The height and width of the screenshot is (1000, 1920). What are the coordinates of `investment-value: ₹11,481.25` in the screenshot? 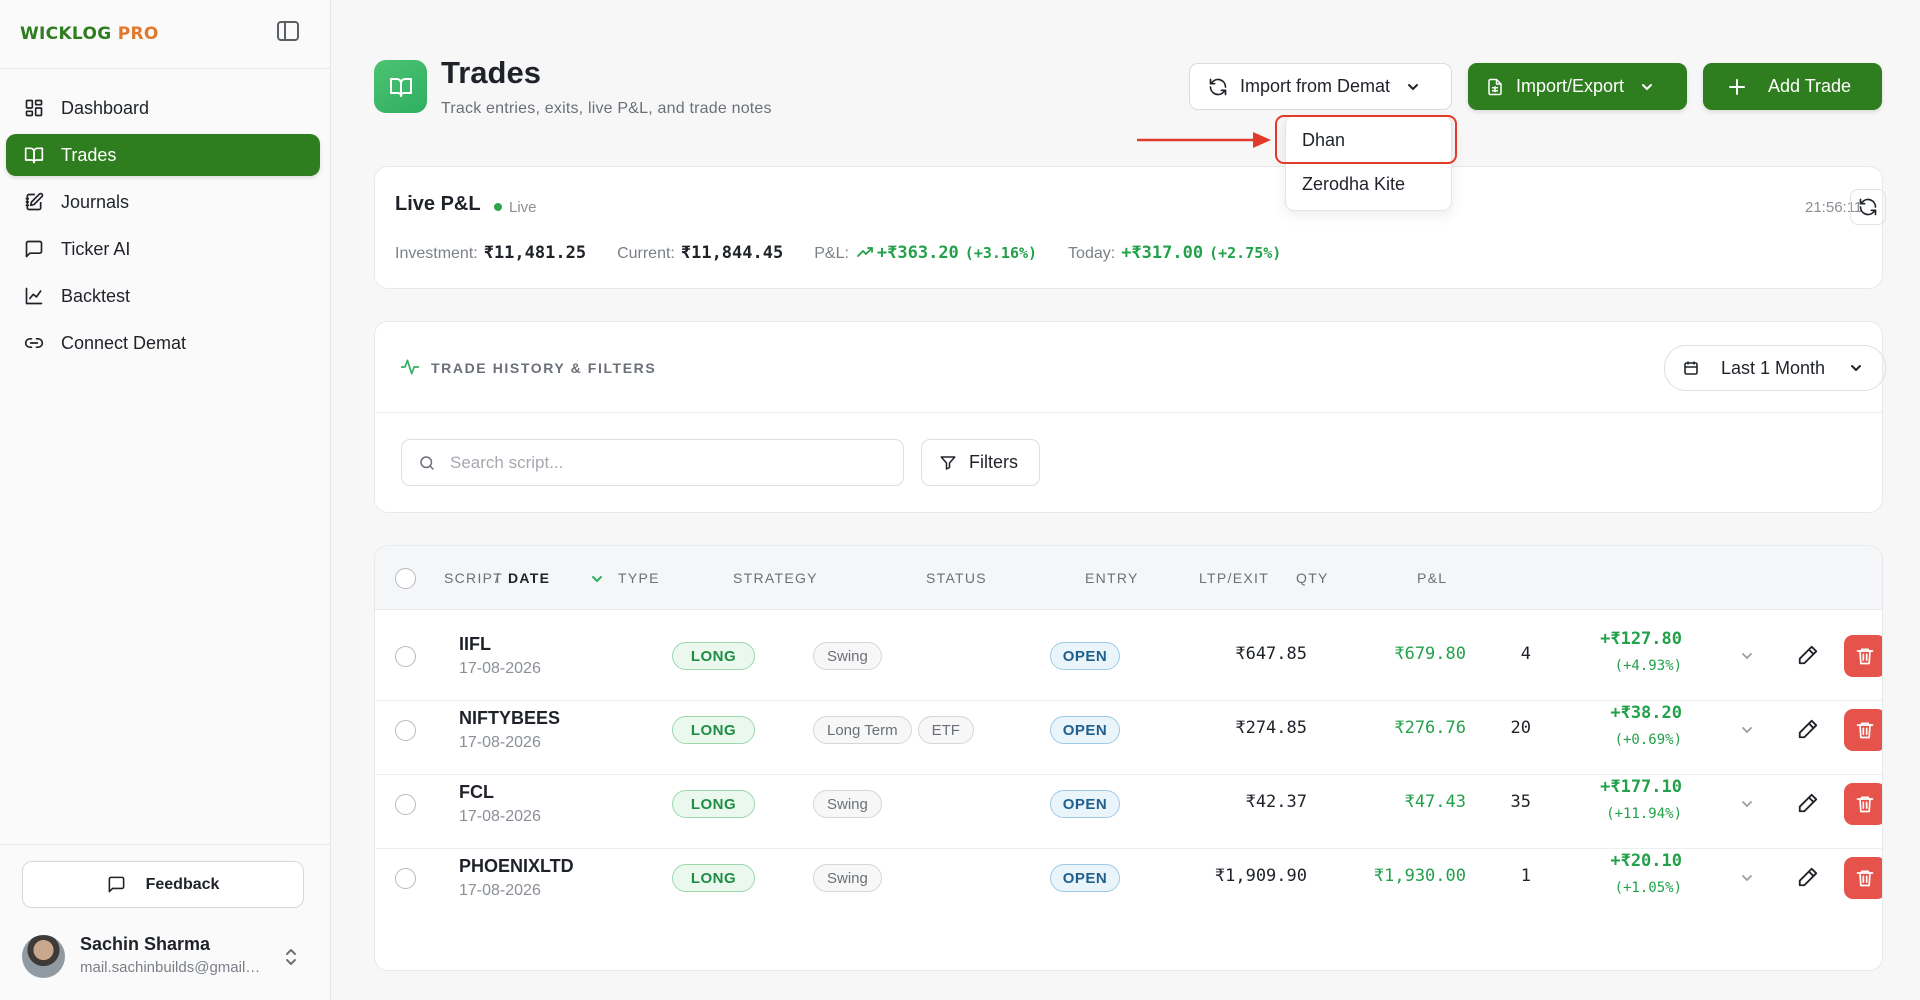 It's located at (535, 253).